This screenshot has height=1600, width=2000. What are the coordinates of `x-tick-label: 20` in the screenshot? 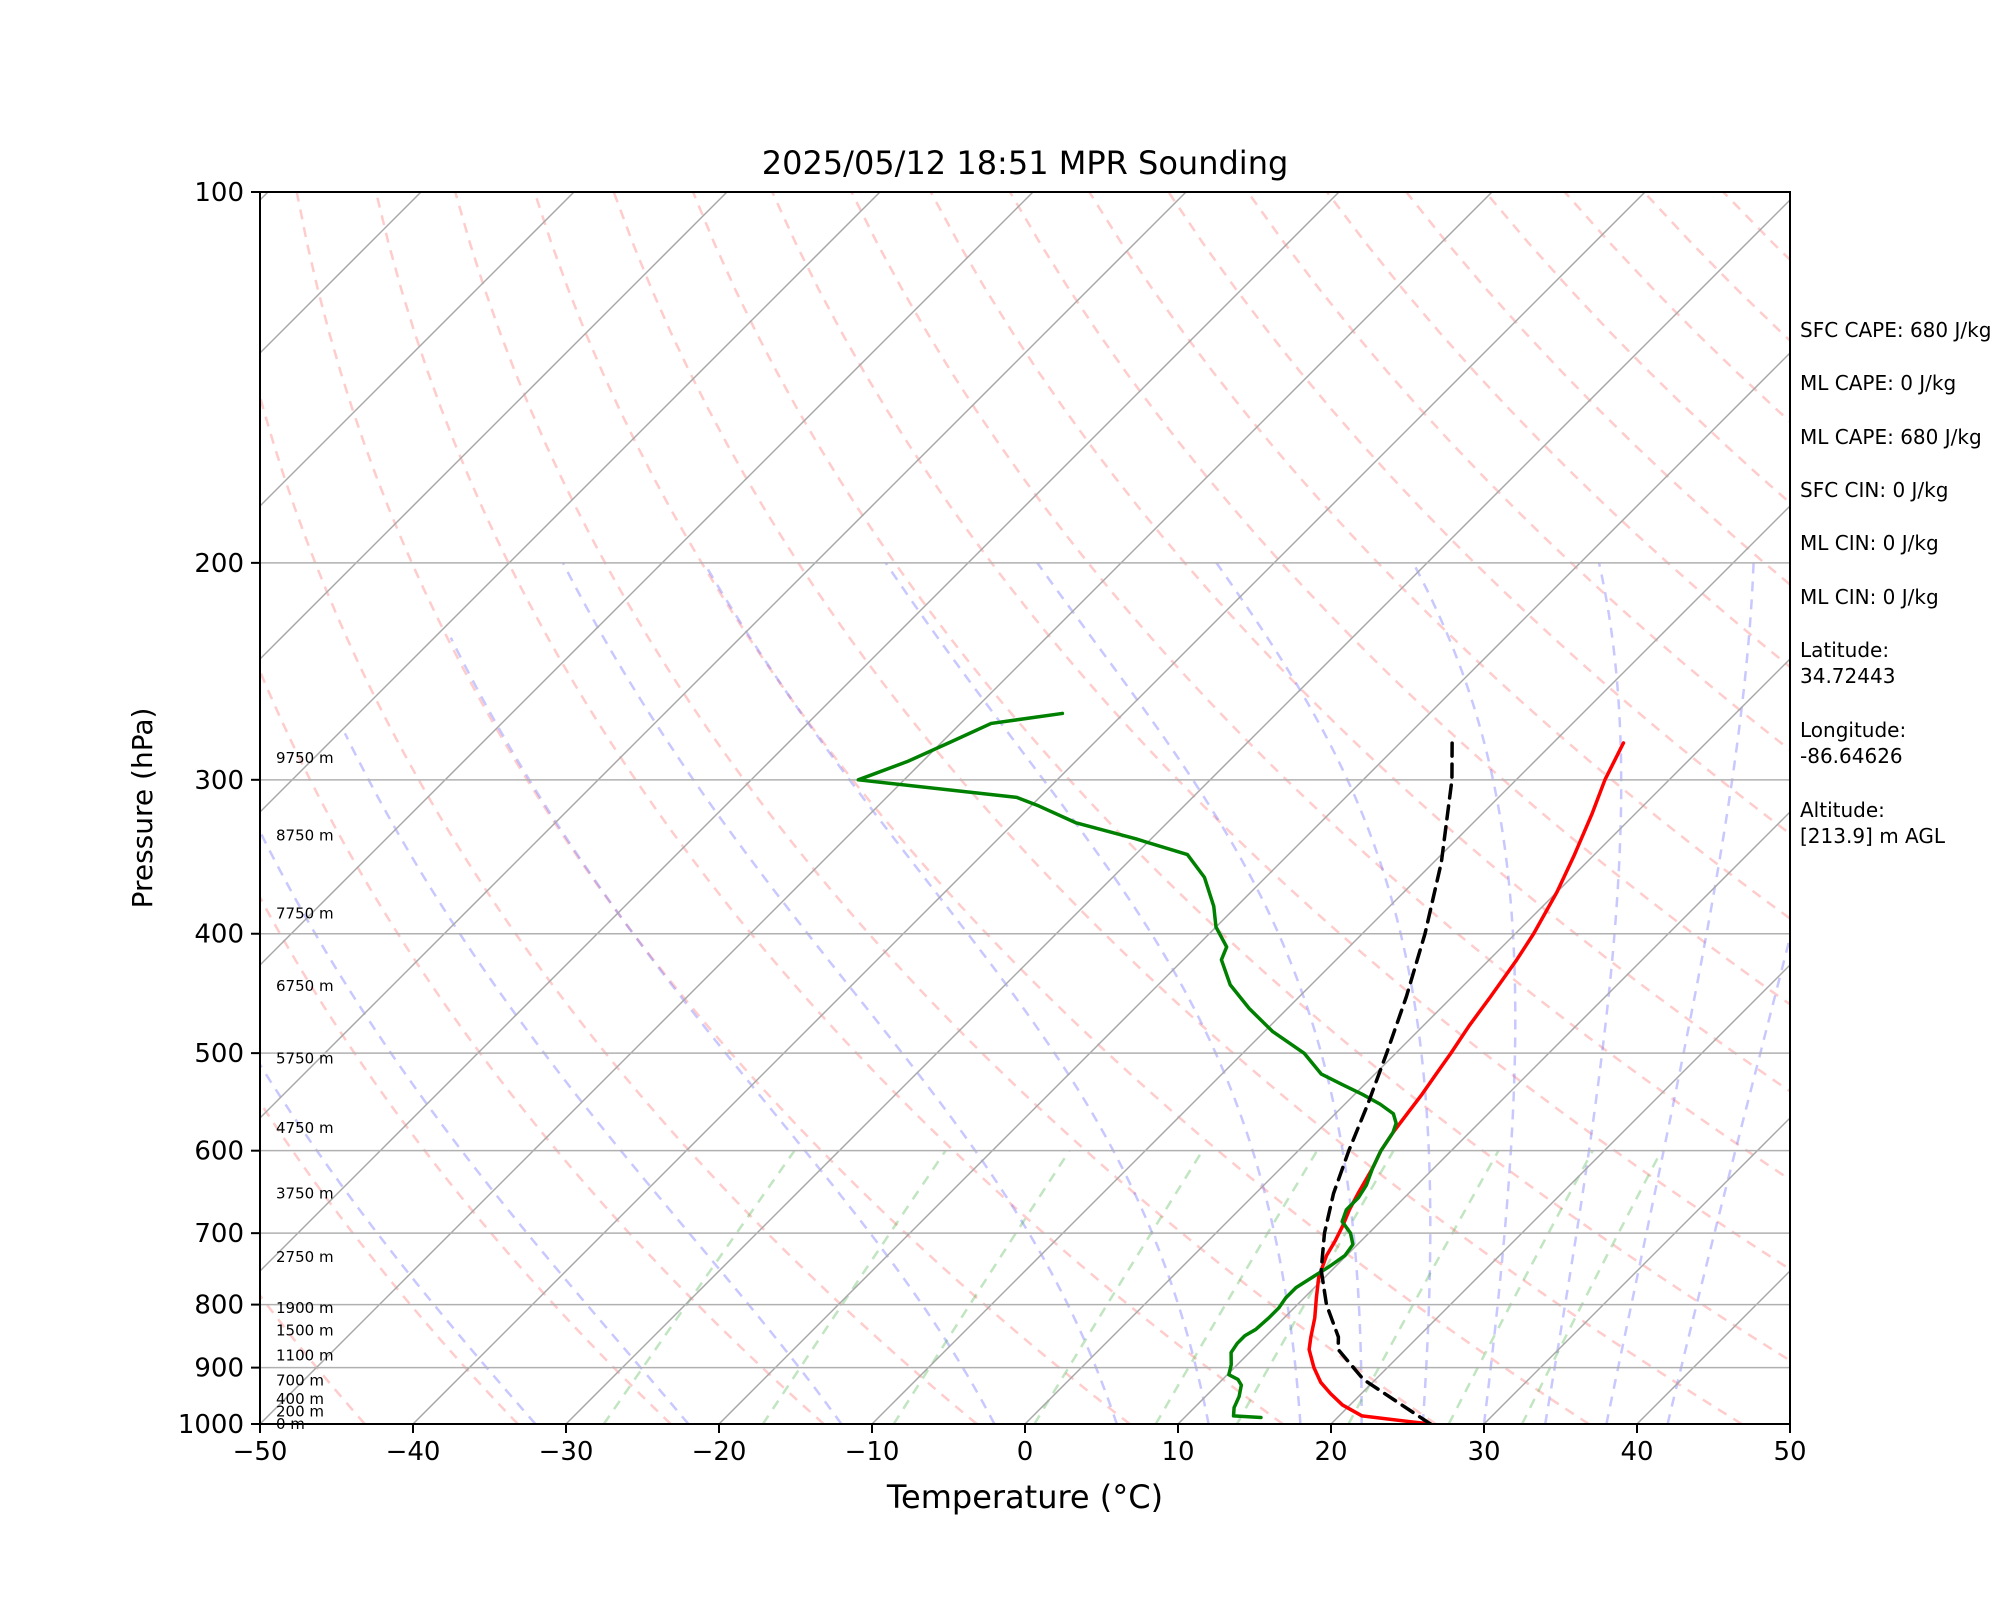 It's located at (1330, 1452).